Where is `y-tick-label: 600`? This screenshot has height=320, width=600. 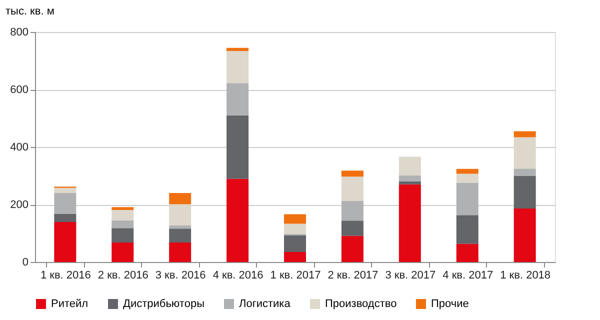 y-tick-label: 600 is located at coordinates (19, 90).